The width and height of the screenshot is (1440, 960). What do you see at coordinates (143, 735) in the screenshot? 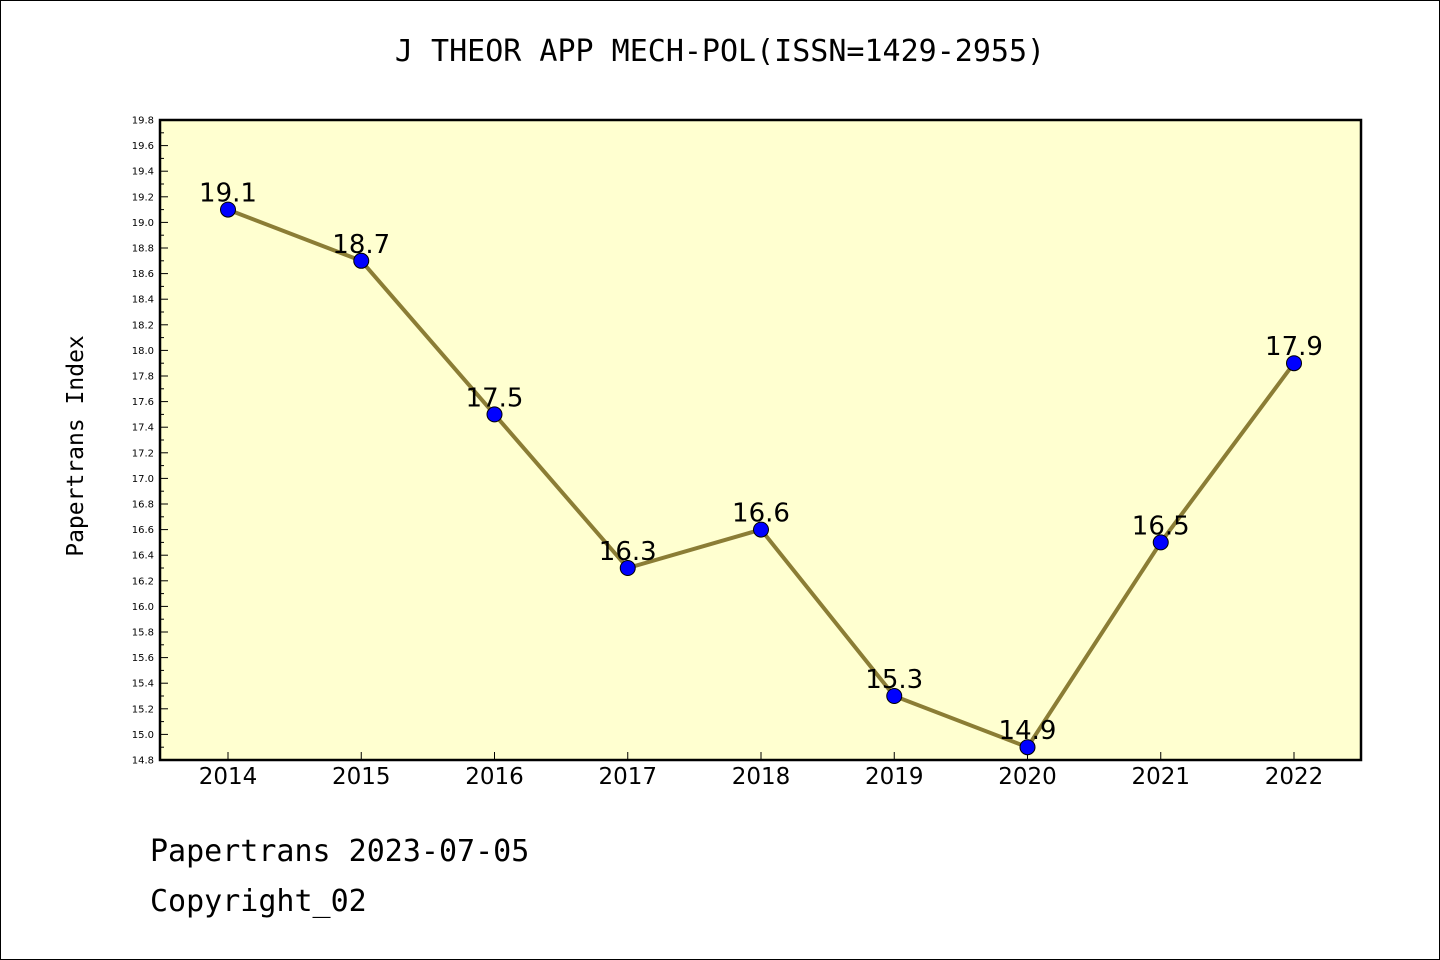
I see `y-tick-label: 15.0` at bounding box center [143, 735].